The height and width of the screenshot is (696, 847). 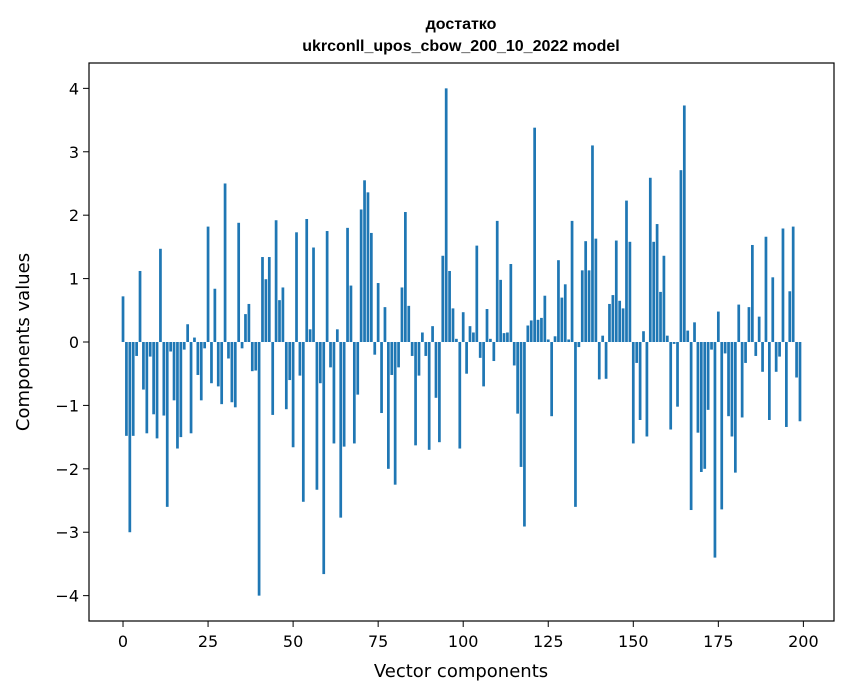 What do you see at coordinates (74, 152) in the screenshot?
I see `y-tick-label: 3` at bounding box center [74, 152].